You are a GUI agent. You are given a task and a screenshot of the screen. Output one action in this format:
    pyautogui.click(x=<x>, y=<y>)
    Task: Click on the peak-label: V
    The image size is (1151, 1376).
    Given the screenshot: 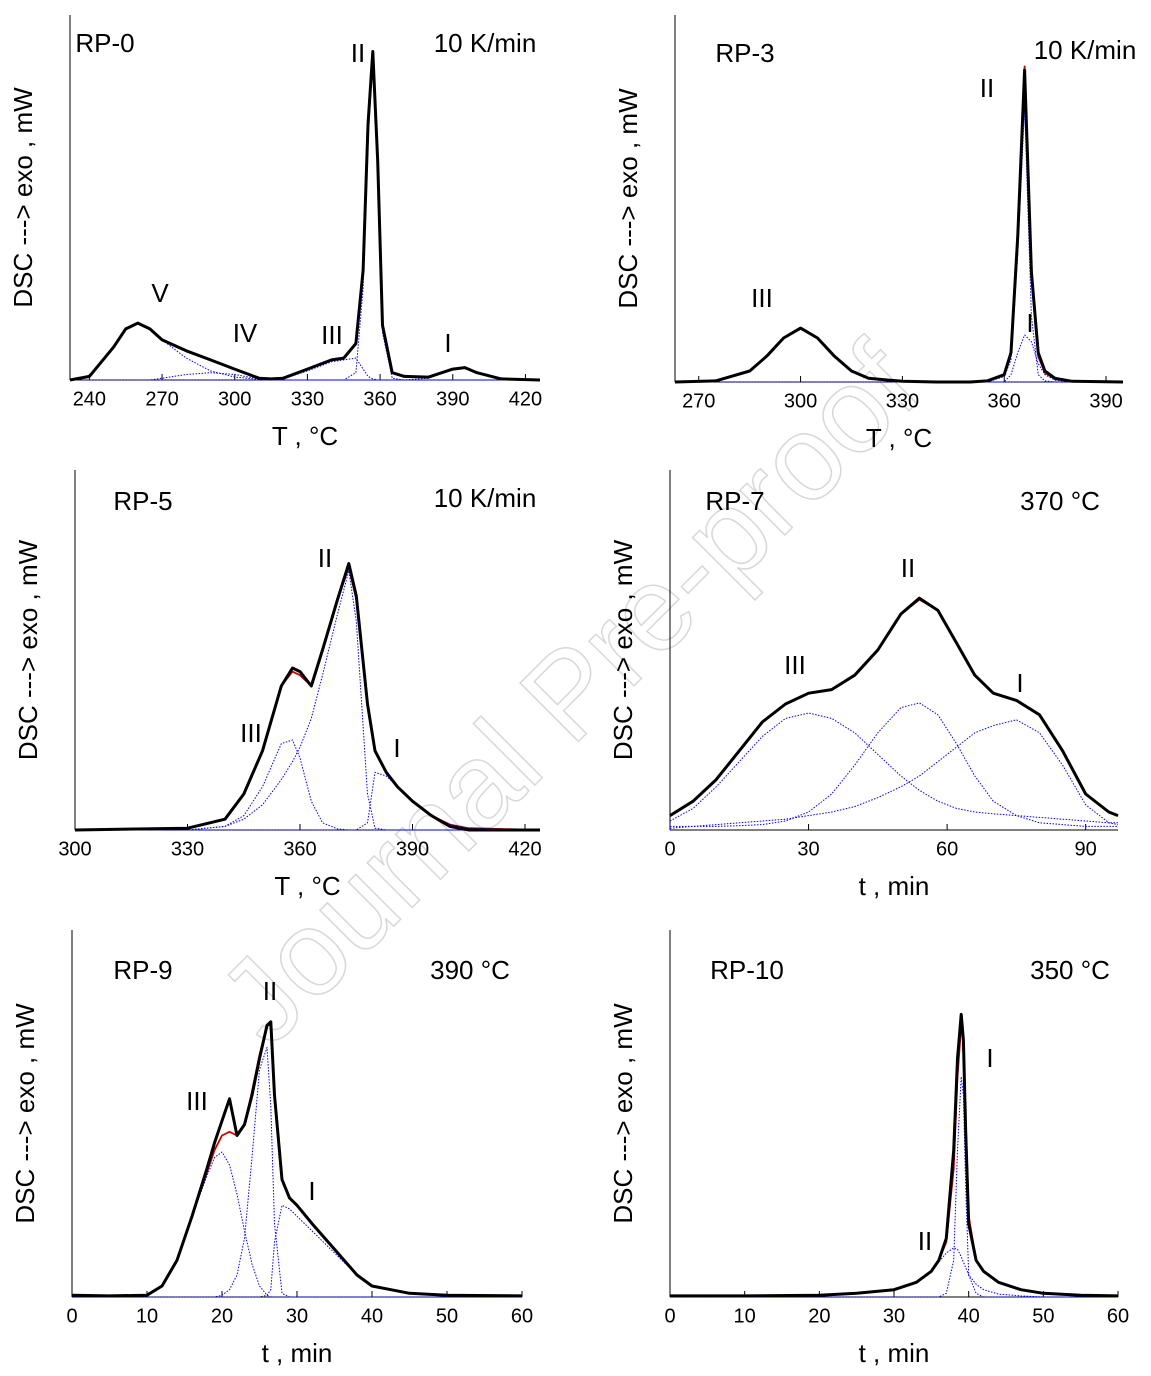 What is the action you would take?
    pyautogui.click(x=160, y=293)
    